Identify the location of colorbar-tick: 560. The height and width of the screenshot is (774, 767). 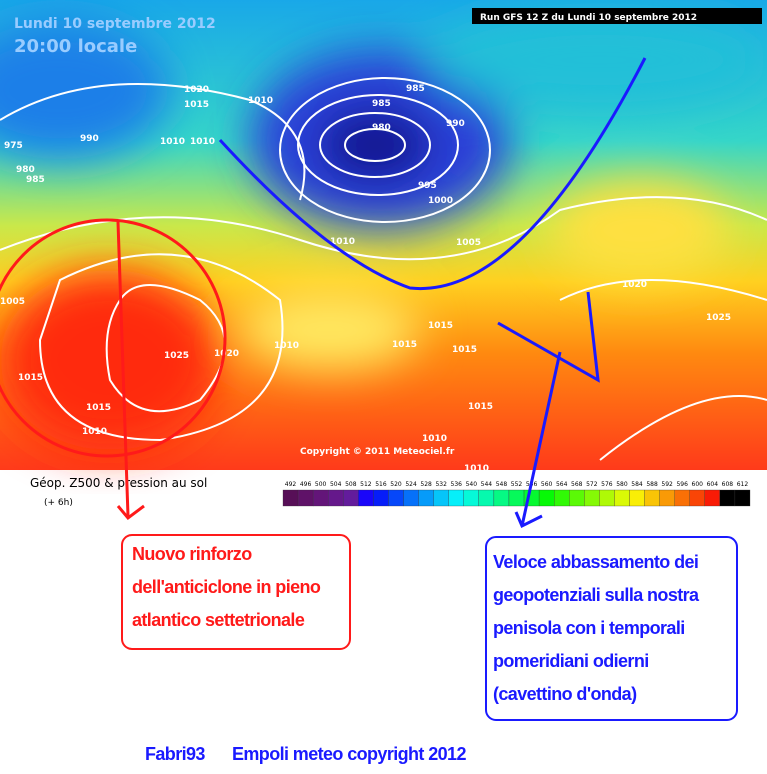
(547, 484).